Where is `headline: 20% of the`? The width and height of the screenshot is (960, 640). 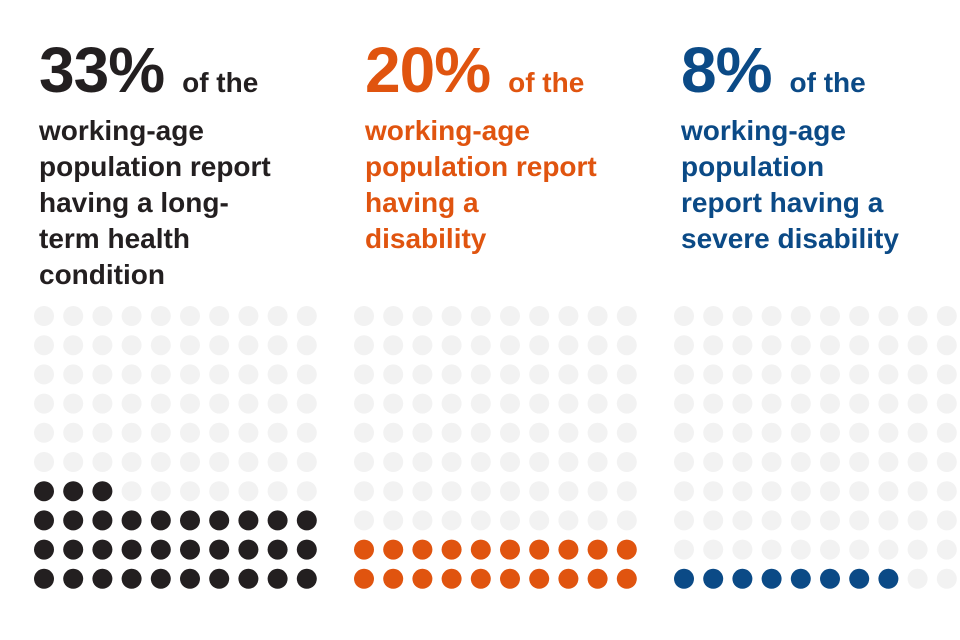 headline: 20% of the is located at coordinates (474, 70).